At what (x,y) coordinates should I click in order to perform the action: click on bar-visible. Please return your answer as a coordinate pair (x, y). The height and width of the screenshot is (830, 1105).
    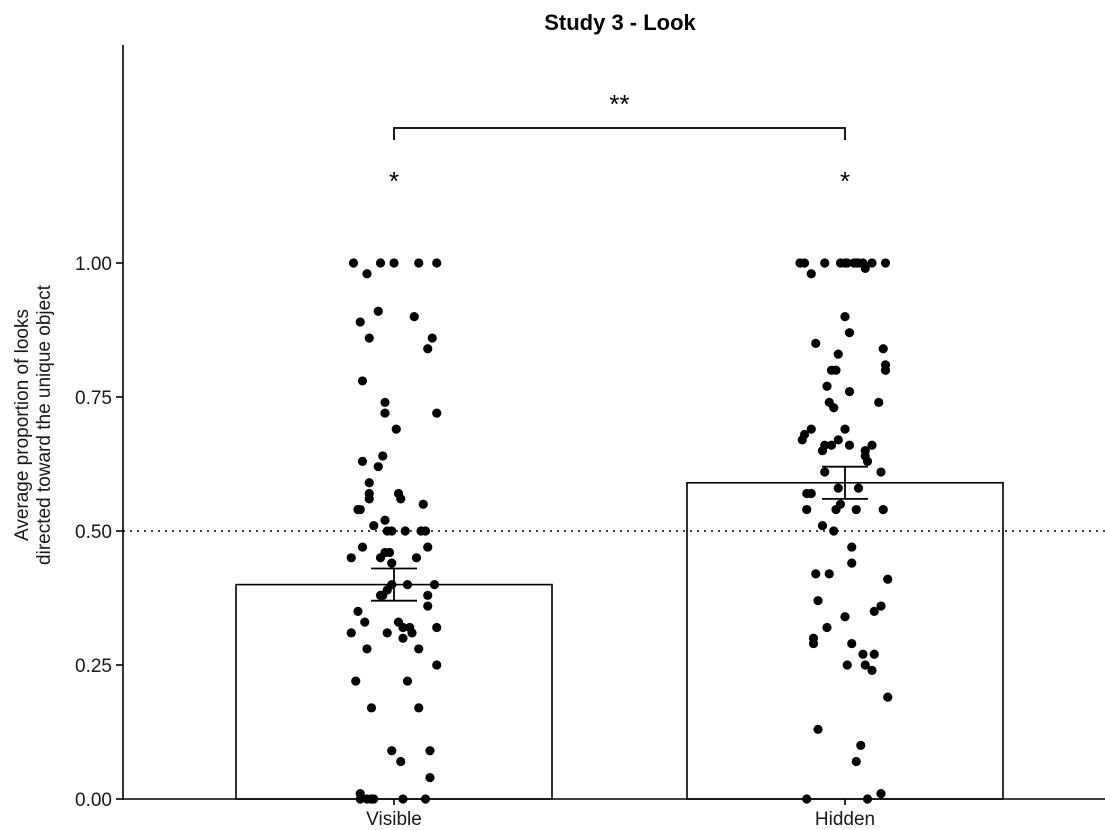
    Looking at the image, I should click on (394, 691).